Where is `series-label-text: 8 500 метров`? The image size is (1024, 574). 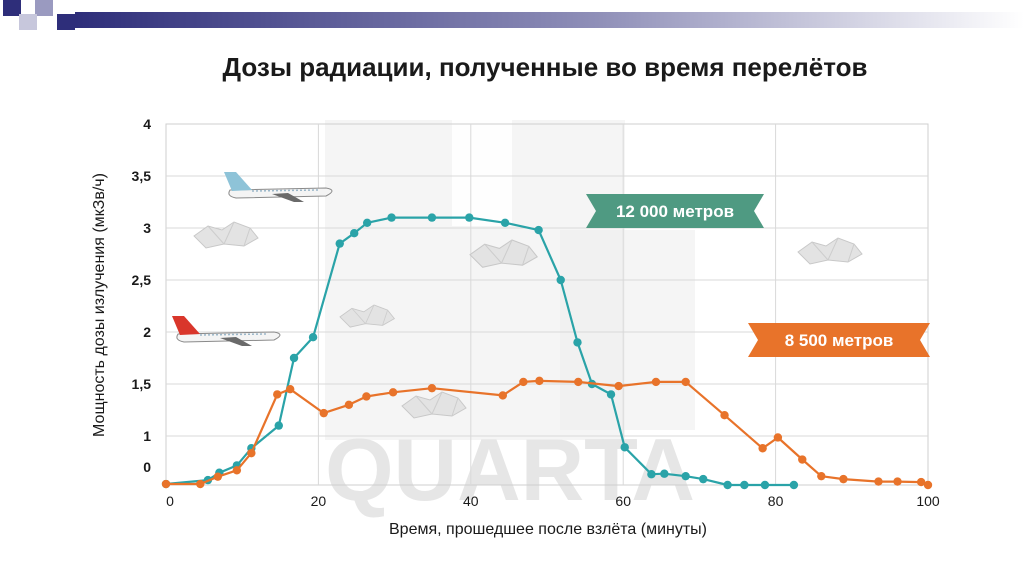
series-label-text: 8 500 метров is located at coordinates (839, 340).